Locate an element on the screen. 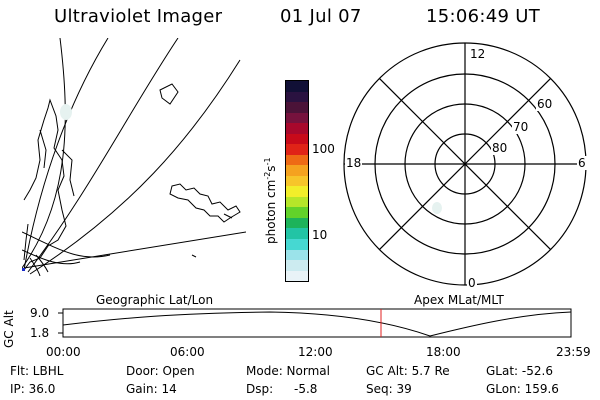 Image resolution: width=600 pixels, height=400 pixels. polar-label-60: 60 is located at coordinates (545, 104).